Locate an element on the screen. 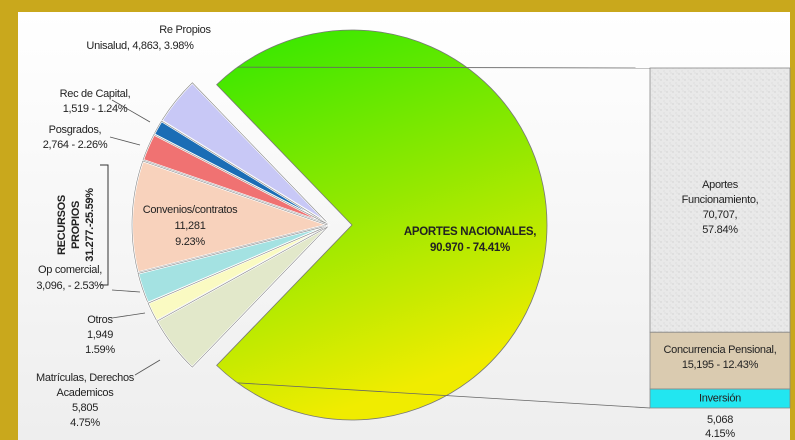 This screenshot has width=795, height=440. bar-label: 70,707, is located at coordinates (720, 215).